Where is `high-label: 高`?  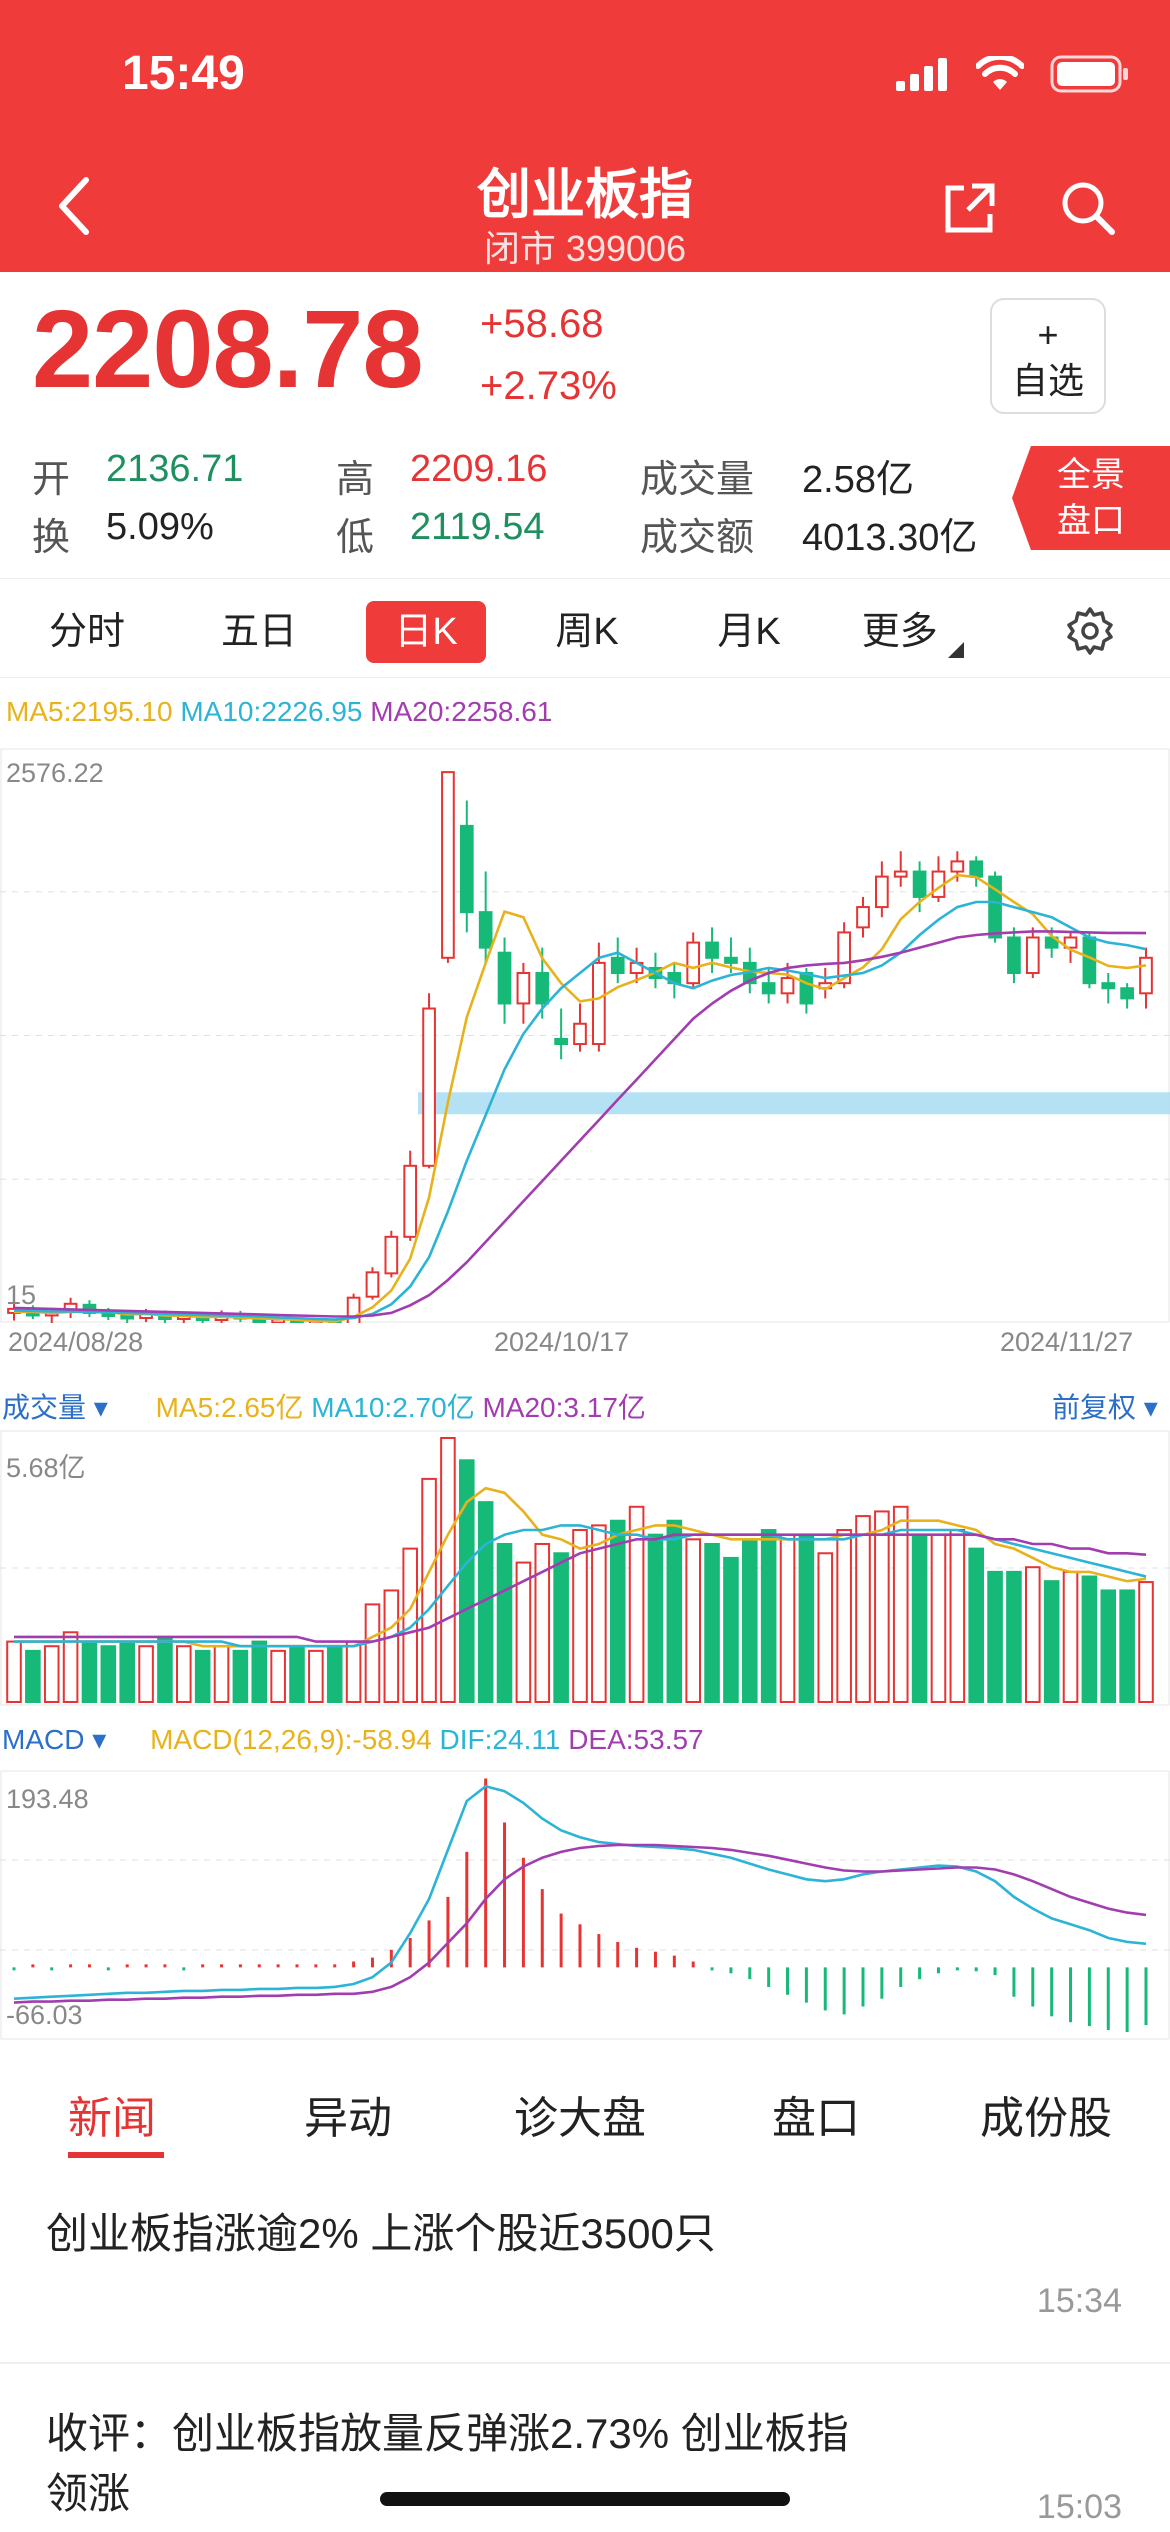
high-label: 高 is located at coordinates (355, 480).